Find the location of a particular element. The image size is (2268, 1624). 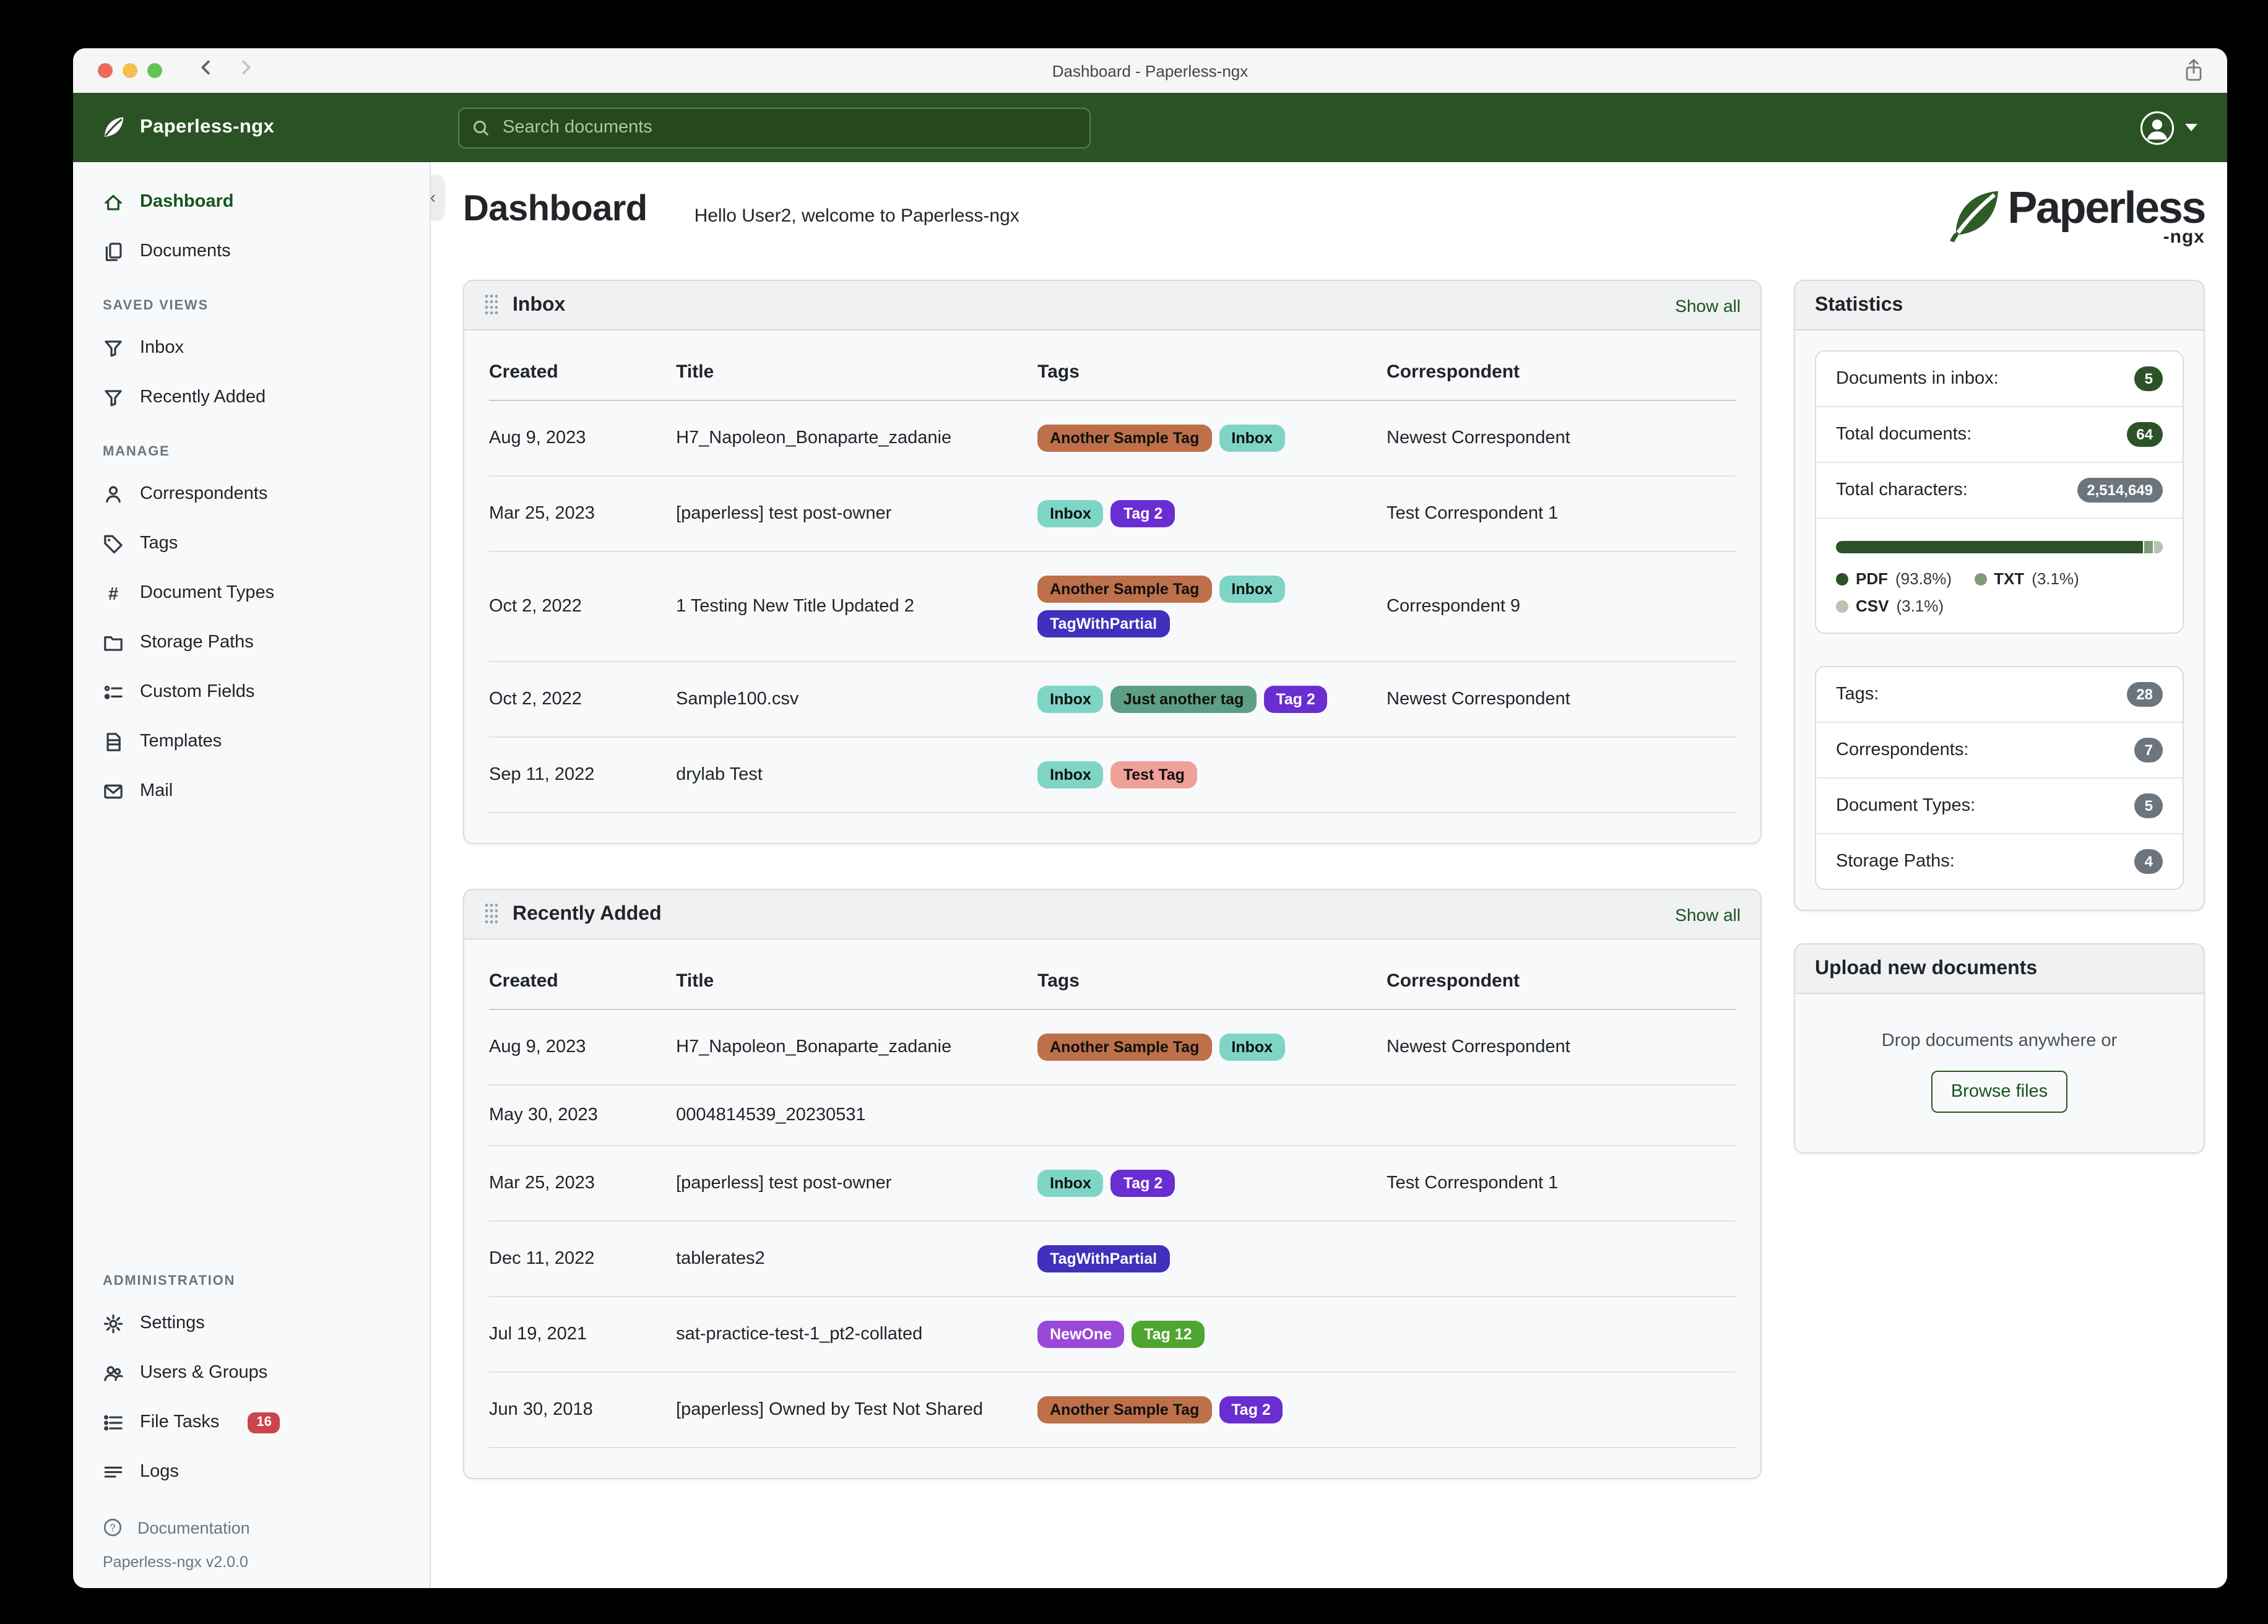

forward-arrow-icon is located at coordinates (245, 70).